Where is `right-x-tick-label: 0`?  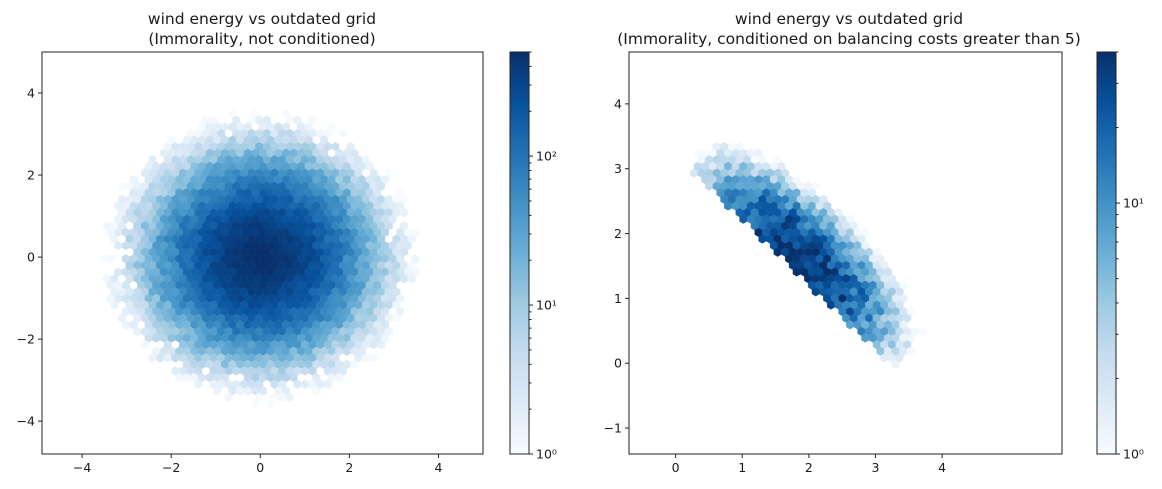
right-x-tick-label: 0 is located at coordinates (676, 467).